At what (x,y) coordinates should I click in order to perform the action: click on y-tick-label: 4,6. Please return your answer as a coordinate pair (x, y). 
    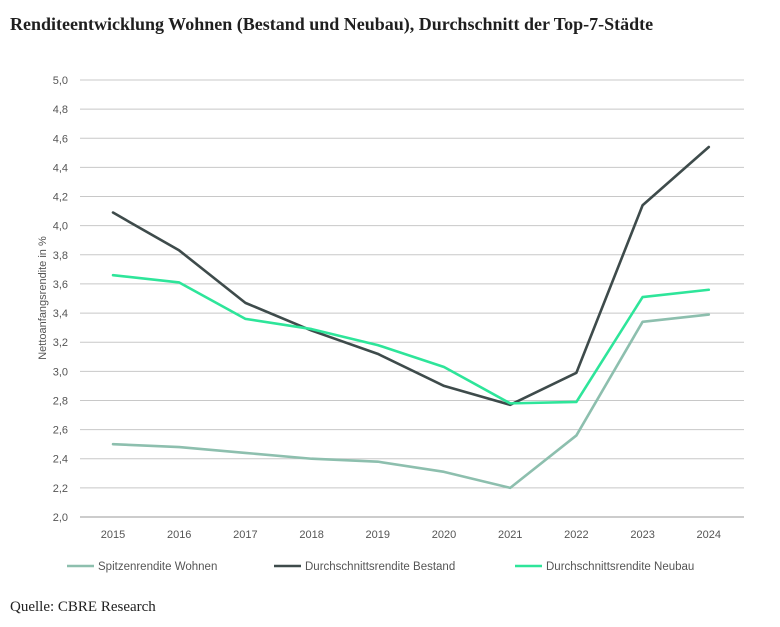
    Looking at the image, I should click on (60, 139).